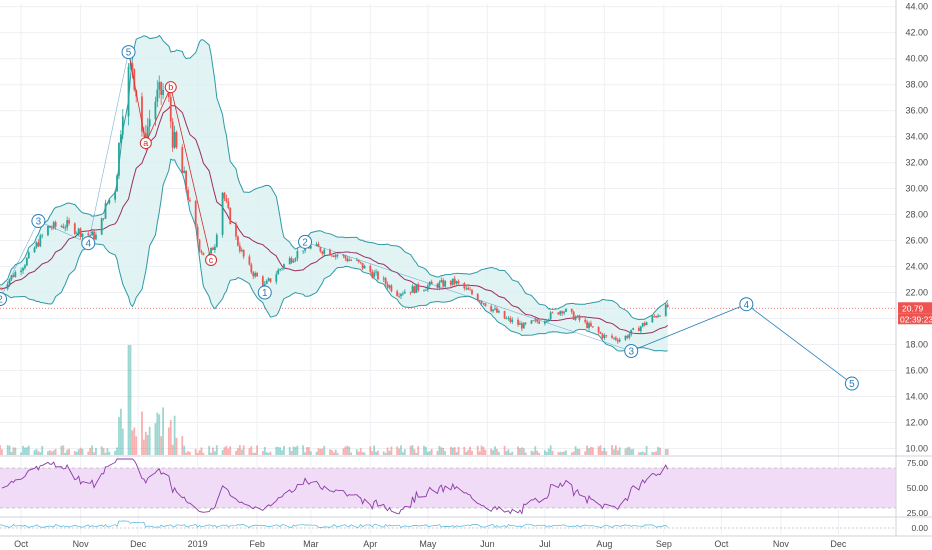  Describe the element at coordinates (915, 313) in the screenshot. I see `last-price-tag: 20.79 02:39:23` at that location.